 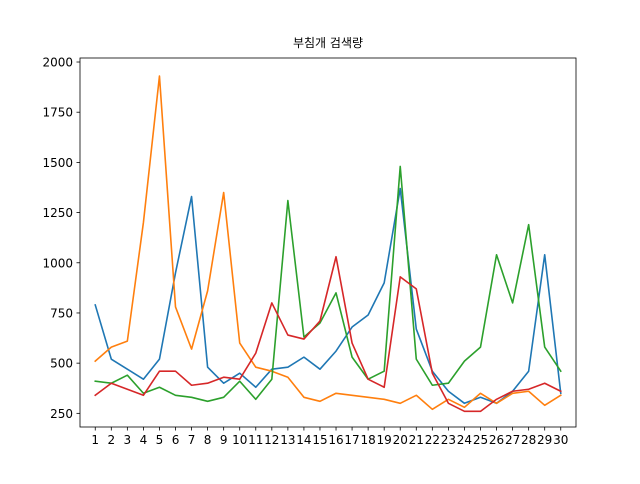 What do you see at coordinates (61, 313) in the screenshot?
I see `y-tick-label-750: 750` at bounding box center [61, 313].